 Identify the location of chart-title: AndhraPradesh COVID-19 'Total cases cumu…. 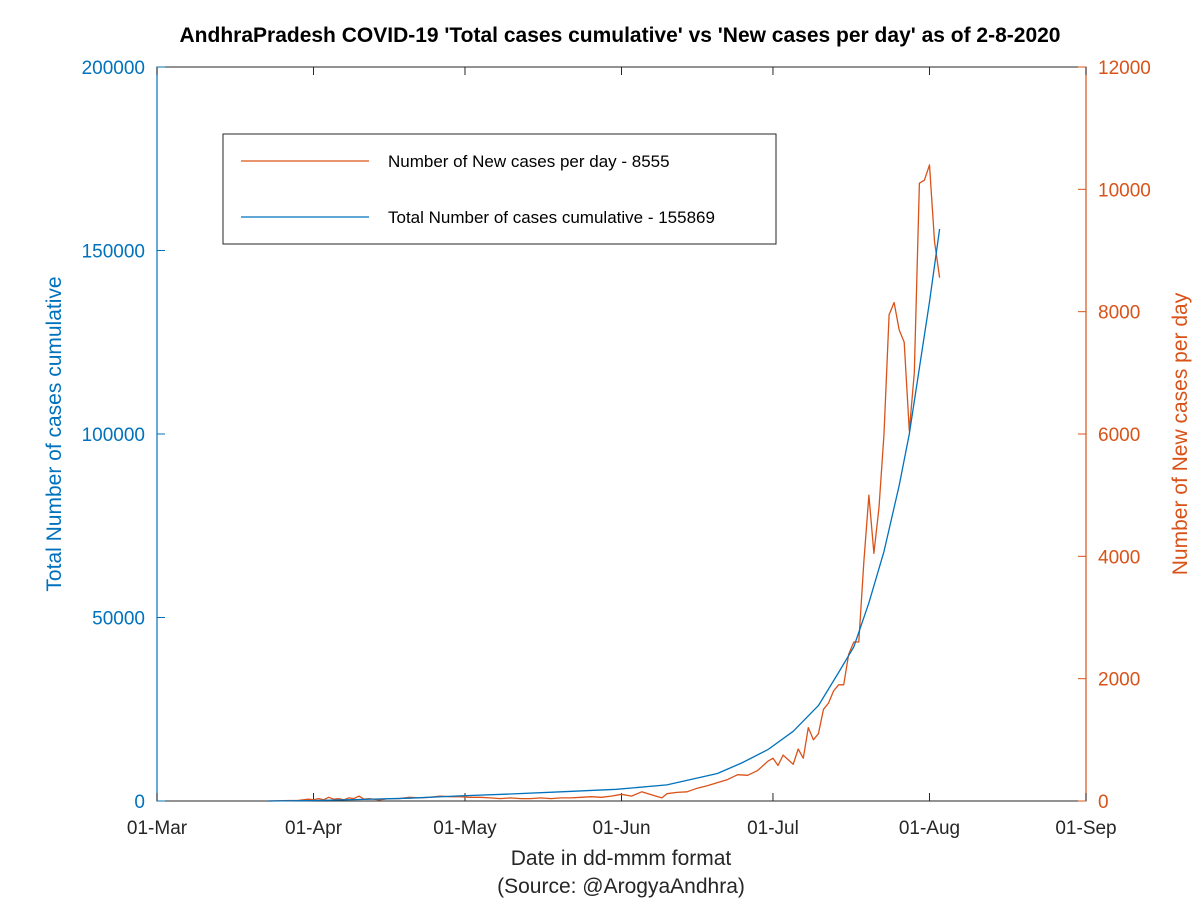
(620, 35).